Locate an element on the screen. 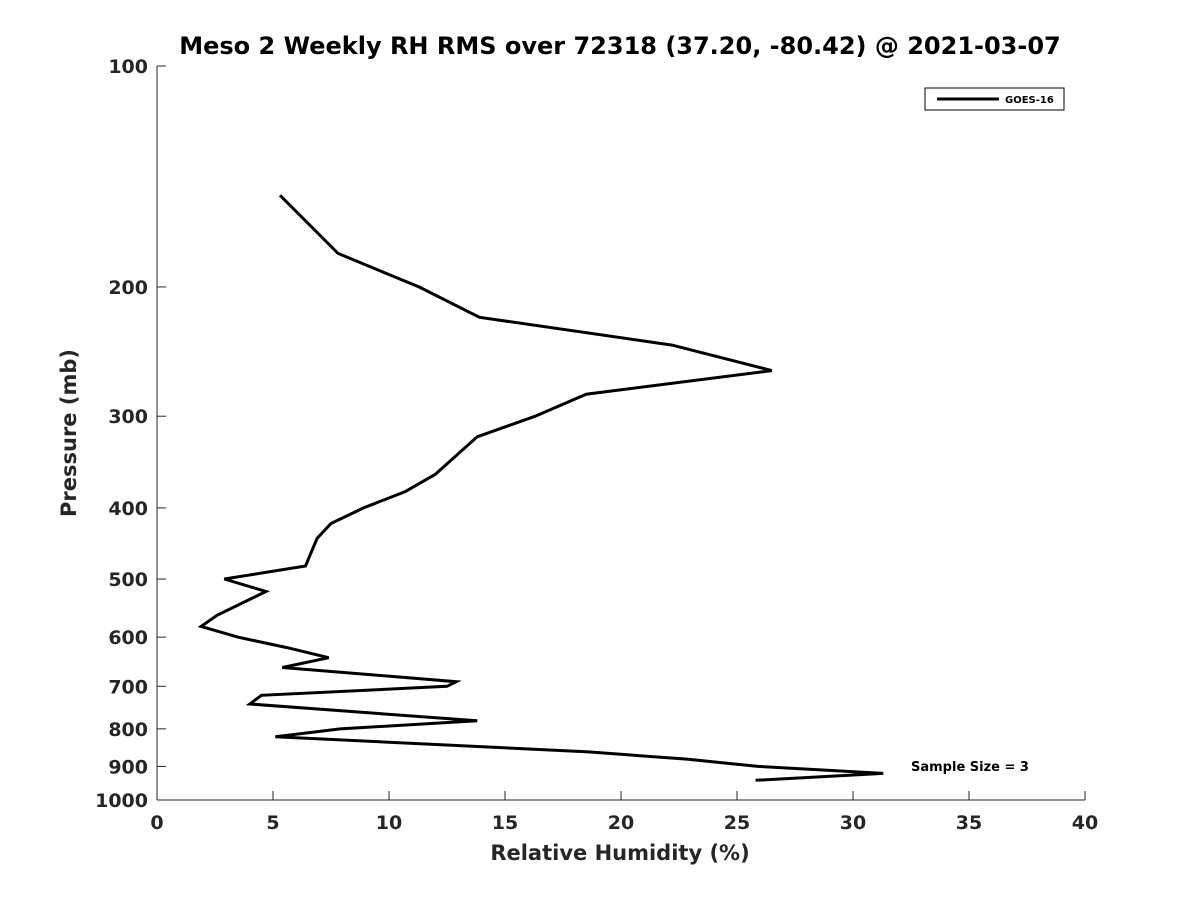  y-tick-label: 500 is located at coordinates (128, 580).